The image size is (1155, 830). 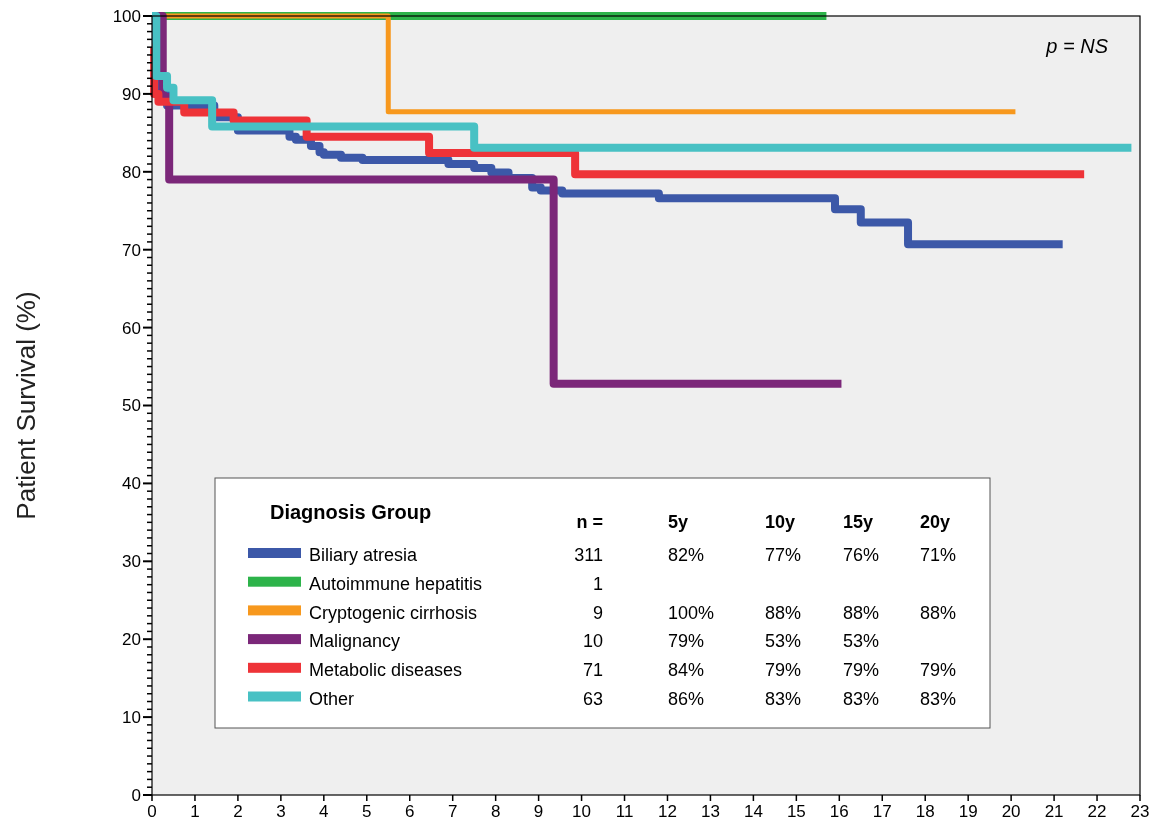 What do you see at coordinates (393, 612) in the screenshot?
I see `legend-label: Cryptogenic cirrhosis` at bounding box center [393, 612].